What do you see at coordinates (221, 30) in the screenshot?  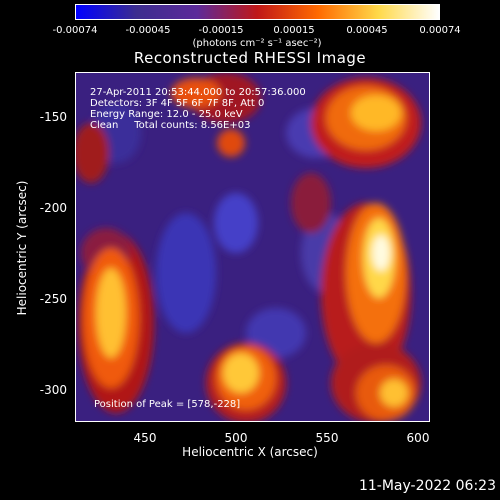 I see `colorbar-tick: -0.00015` at bounding box center [221, 30].